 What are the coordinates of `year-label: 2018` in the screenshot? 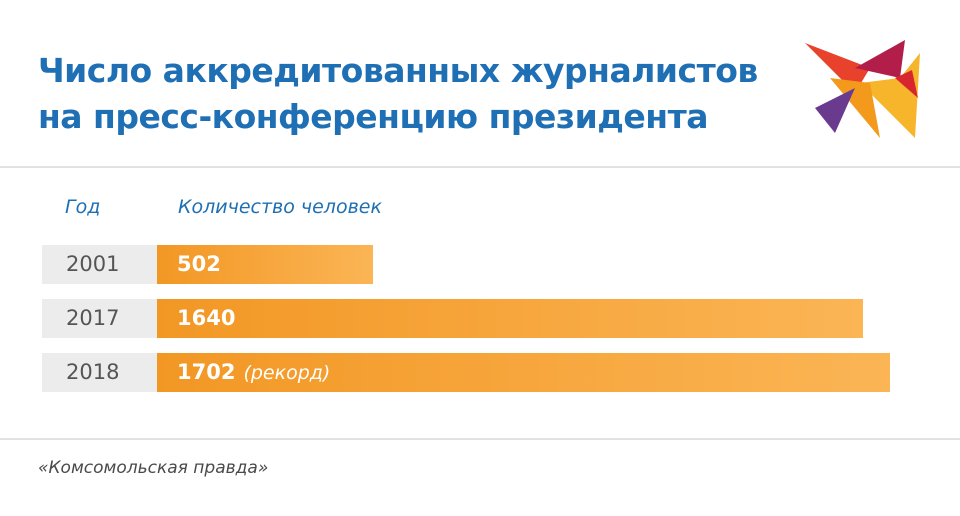 It's located at (99, 372).